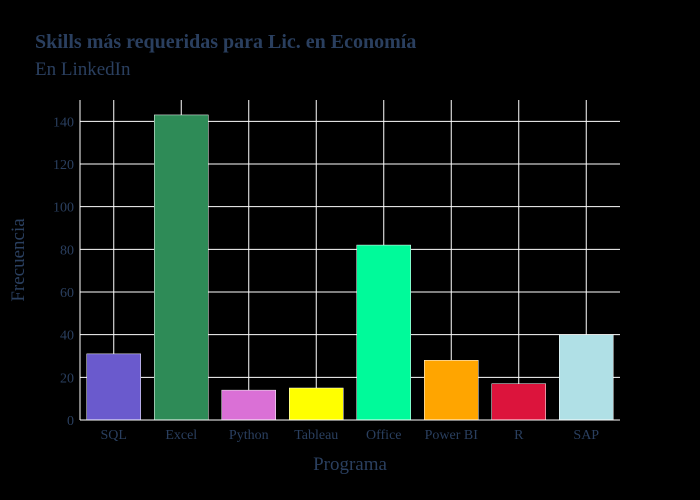 The image size is (700, 500). Describe the element at coordinates (181, 267) in the screenshot. I see `bar-excel` at that location.